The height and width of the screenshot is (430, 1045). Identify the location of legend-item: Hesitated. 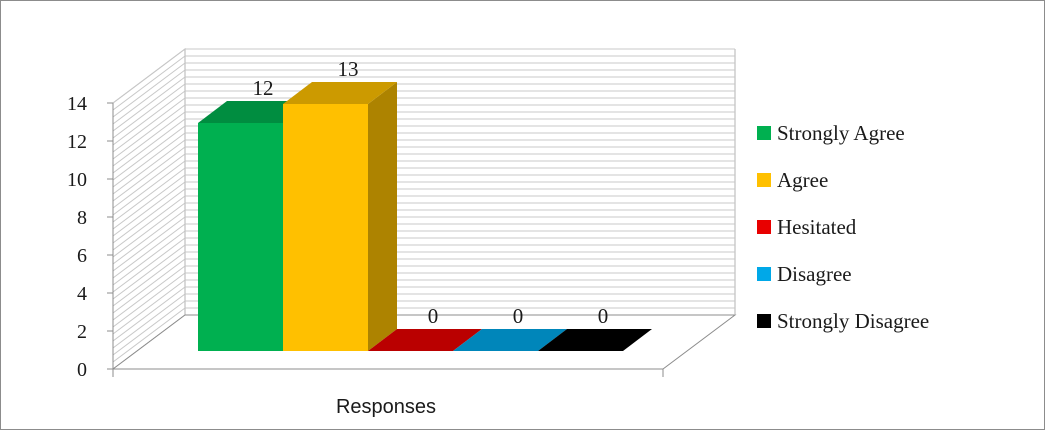
(807, 227).